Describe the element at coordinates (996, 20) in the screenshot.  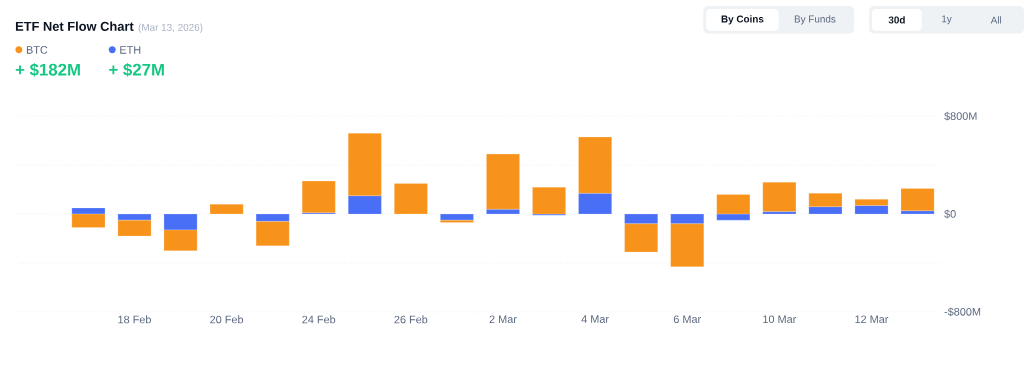
I see `text: All` at that location.